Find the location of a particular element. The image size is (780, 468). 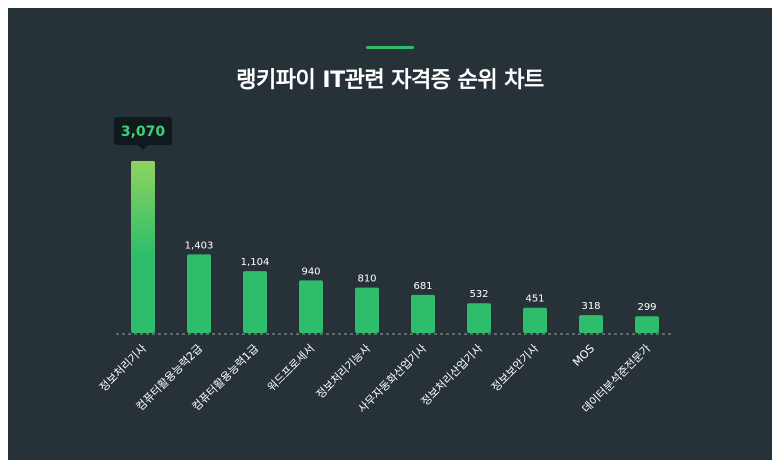

x-tick-label-7: 정보처리산업기사 is located at coordinates (452, 375).